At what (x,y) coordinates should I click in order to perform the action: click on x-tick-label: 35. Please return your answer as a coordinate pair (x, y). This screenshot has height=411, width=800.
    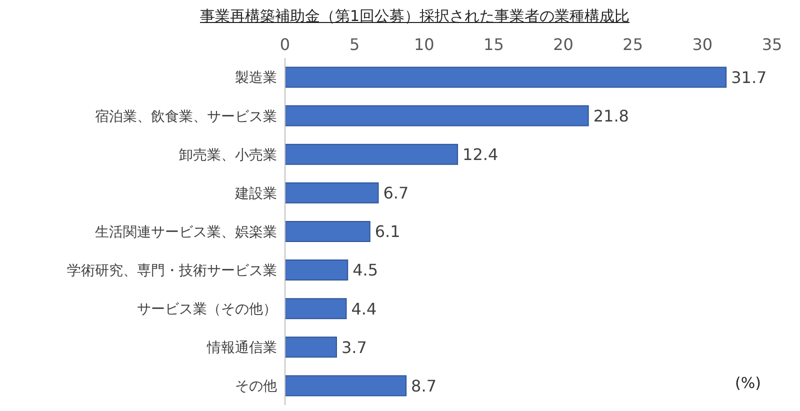
    Looking at the image, I should click on (772, 44).